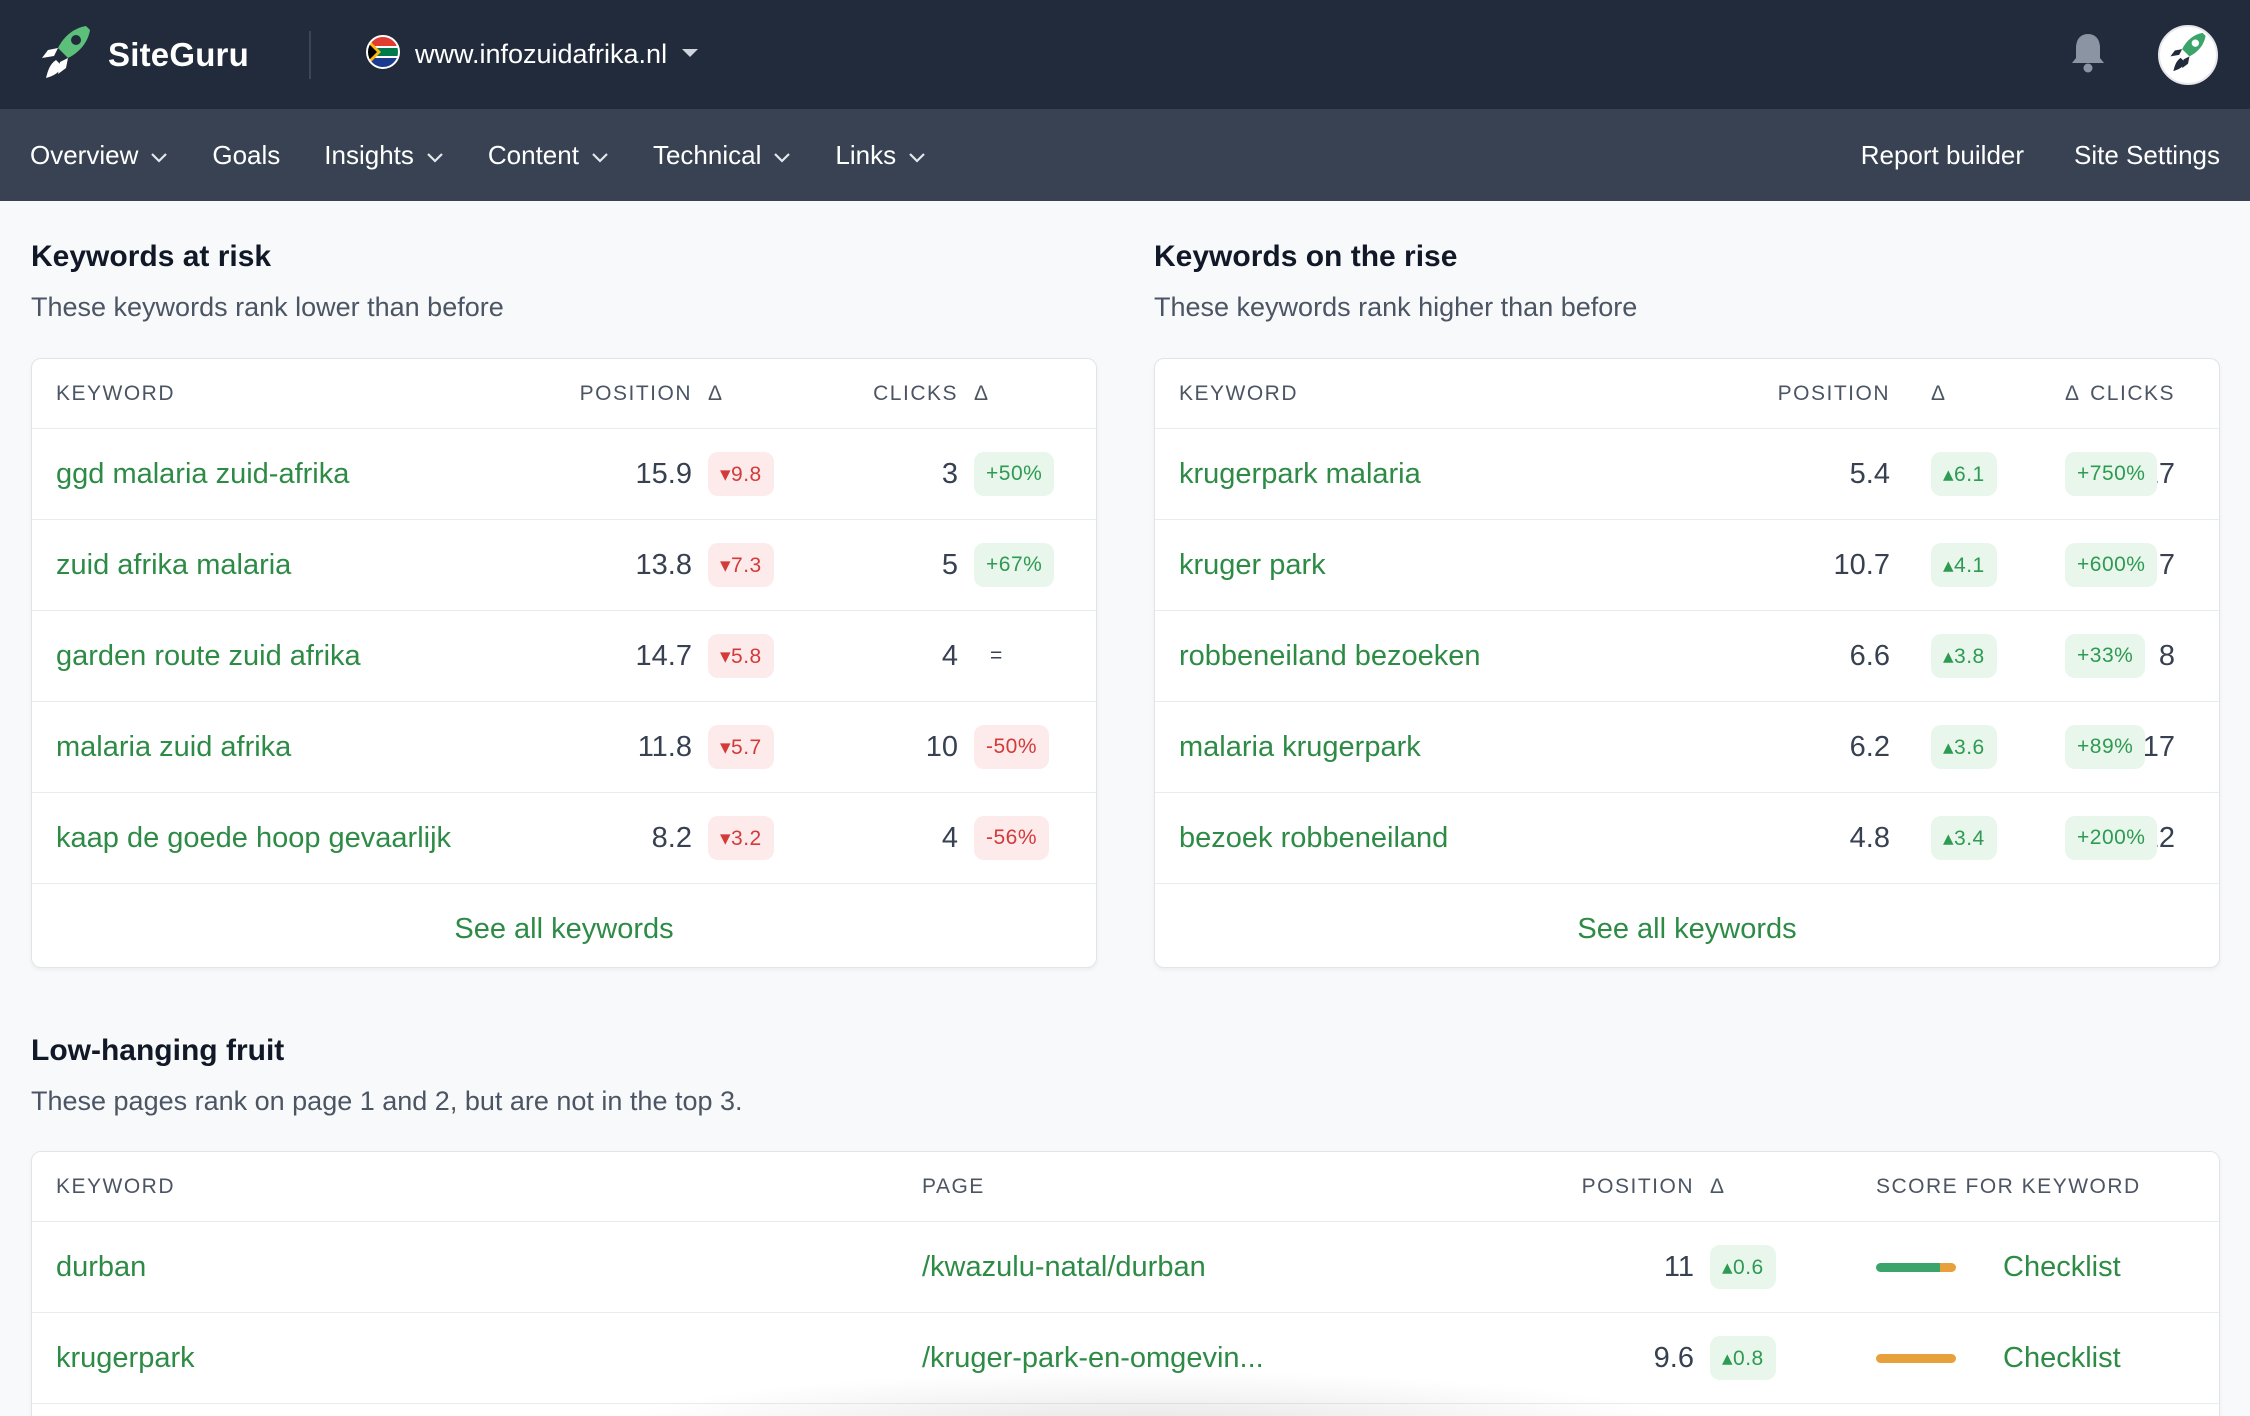  Describe the element at coordinates (1314, 837) in the screenshot. I see `keyword-link: bezoek robbeneiland` at that location.